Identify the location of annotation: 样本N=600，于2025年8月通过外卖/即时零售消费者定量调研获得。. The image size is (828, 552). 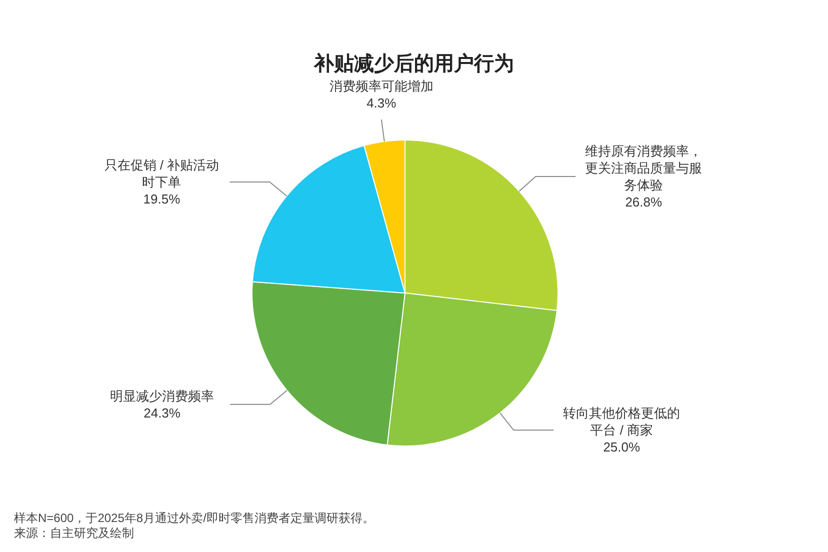
(194, 518).